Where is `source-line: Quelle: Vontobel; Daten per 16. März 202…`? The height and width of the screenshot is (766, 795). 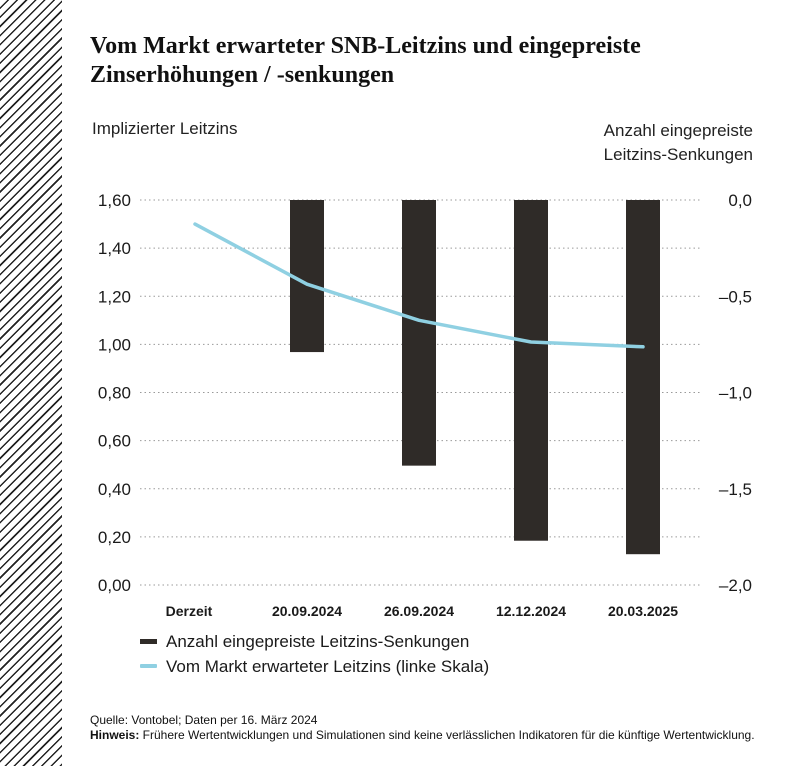
source-line: Quelle: Vontobel; Daten per 16. März 202… is located at coordinates (204, 720).